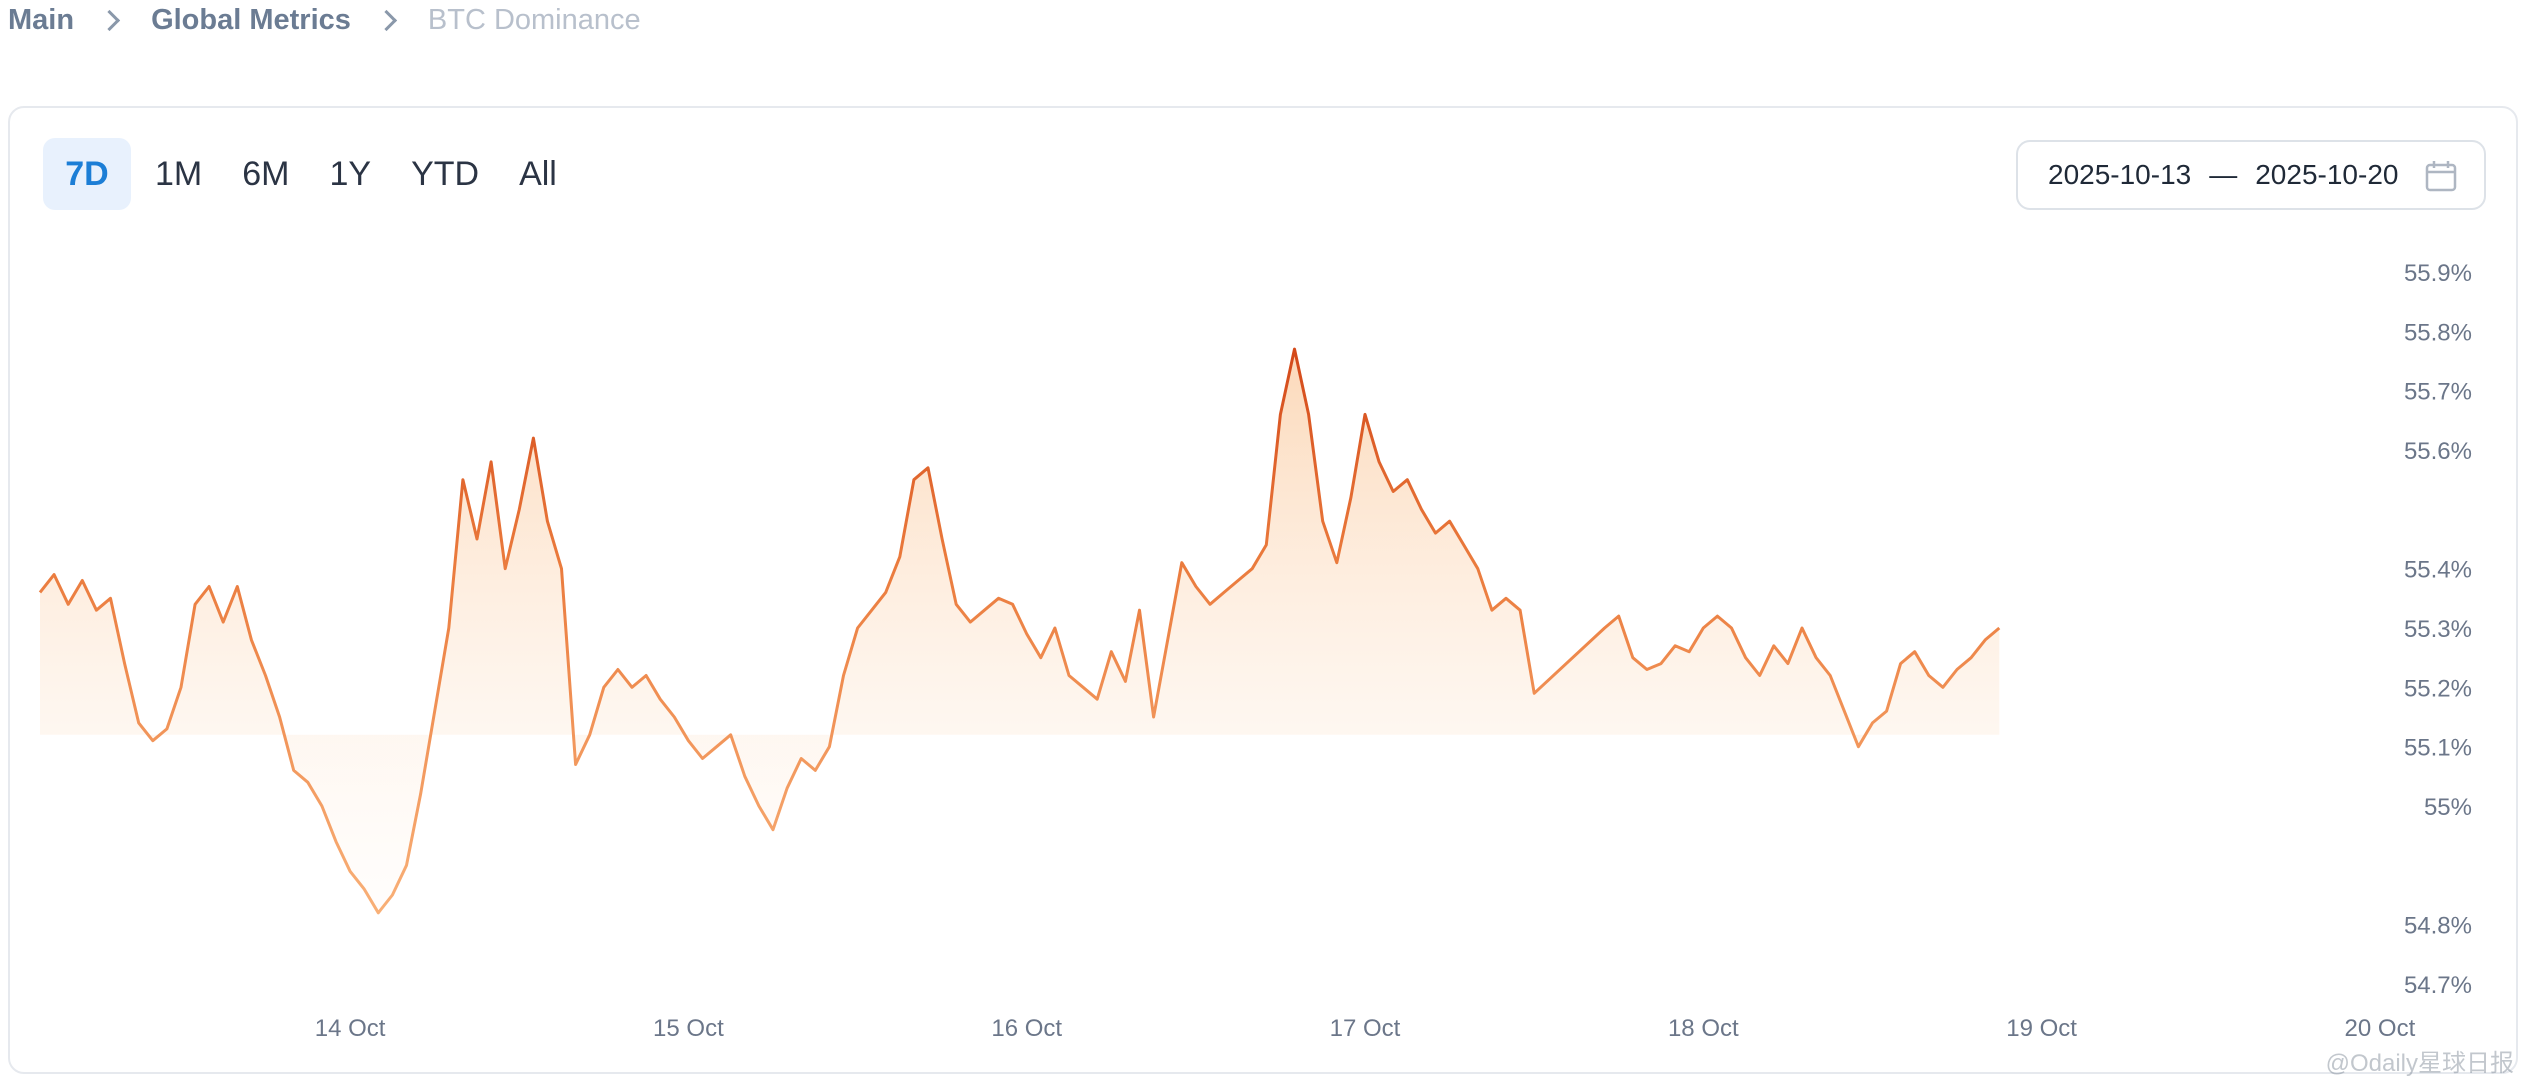 The width and height of the screenshot is (2528, 1082). Describe the element at coordinates (41, 20) in the screenshot. I see `breadcrumb-main: Main` at that location.